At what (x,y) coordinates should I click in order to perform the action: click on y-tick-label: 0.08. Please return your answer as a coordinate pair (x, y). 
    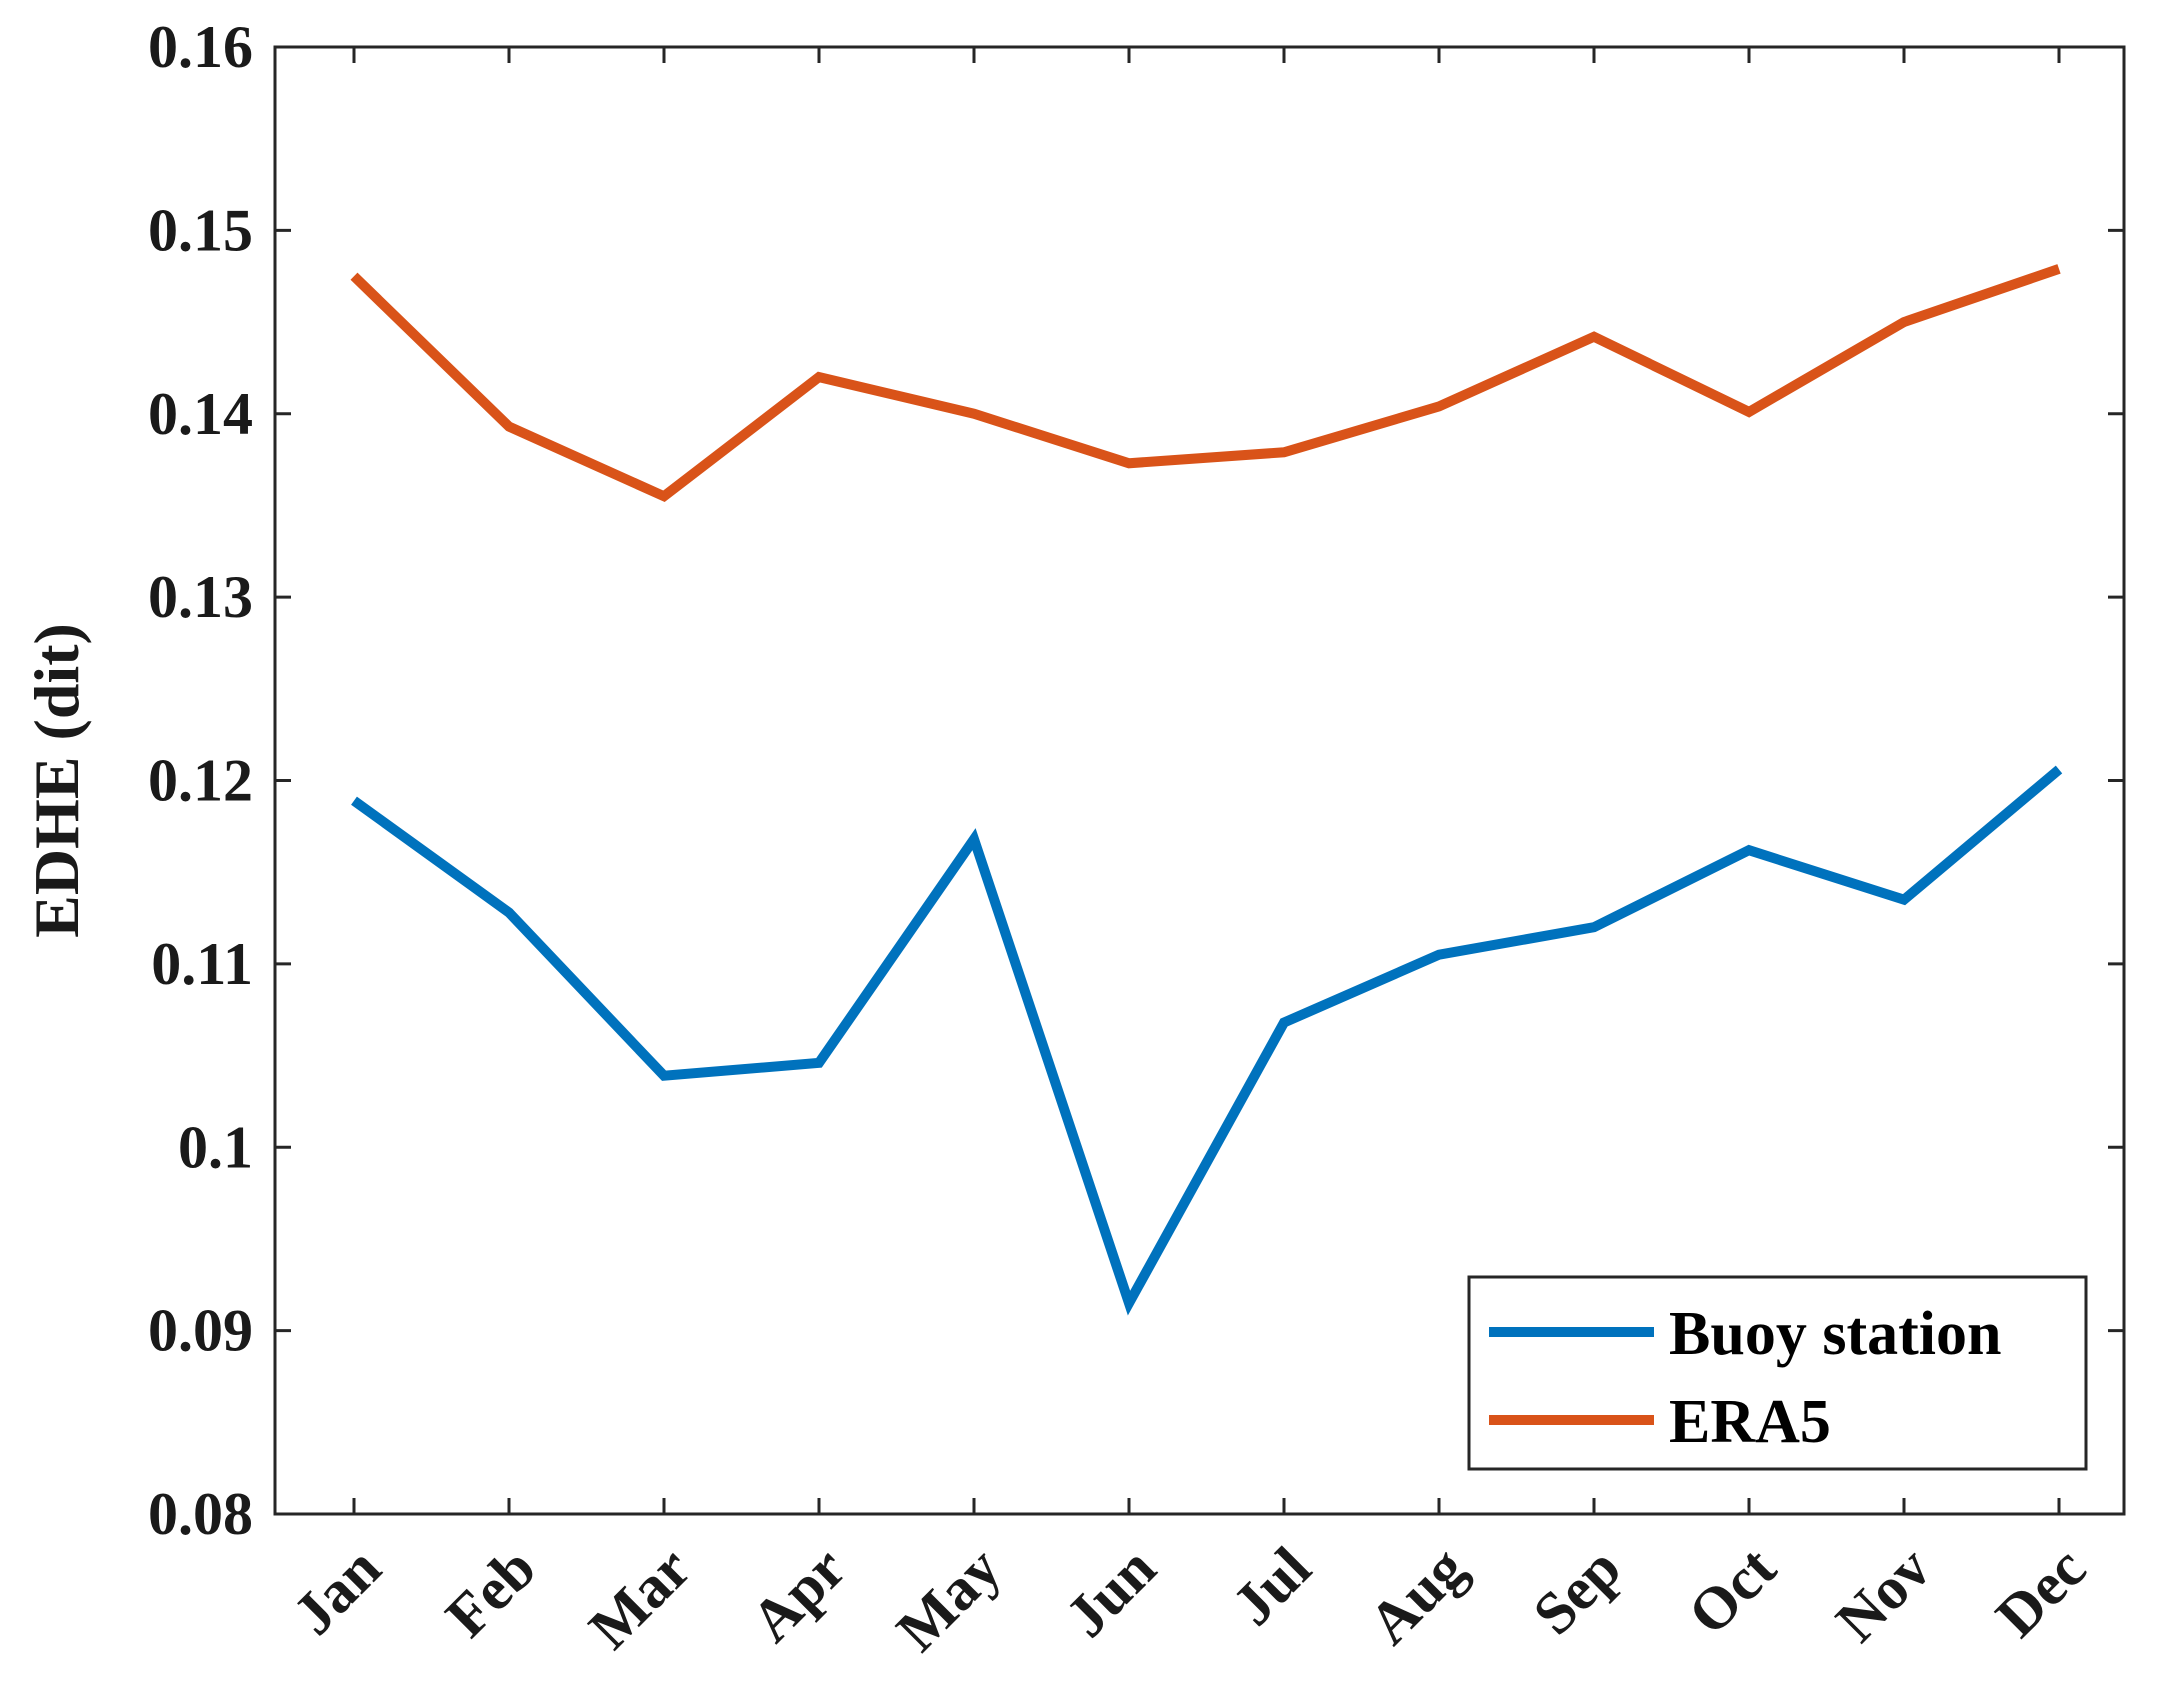
    Looking at the image, I should click on (200, 1514).